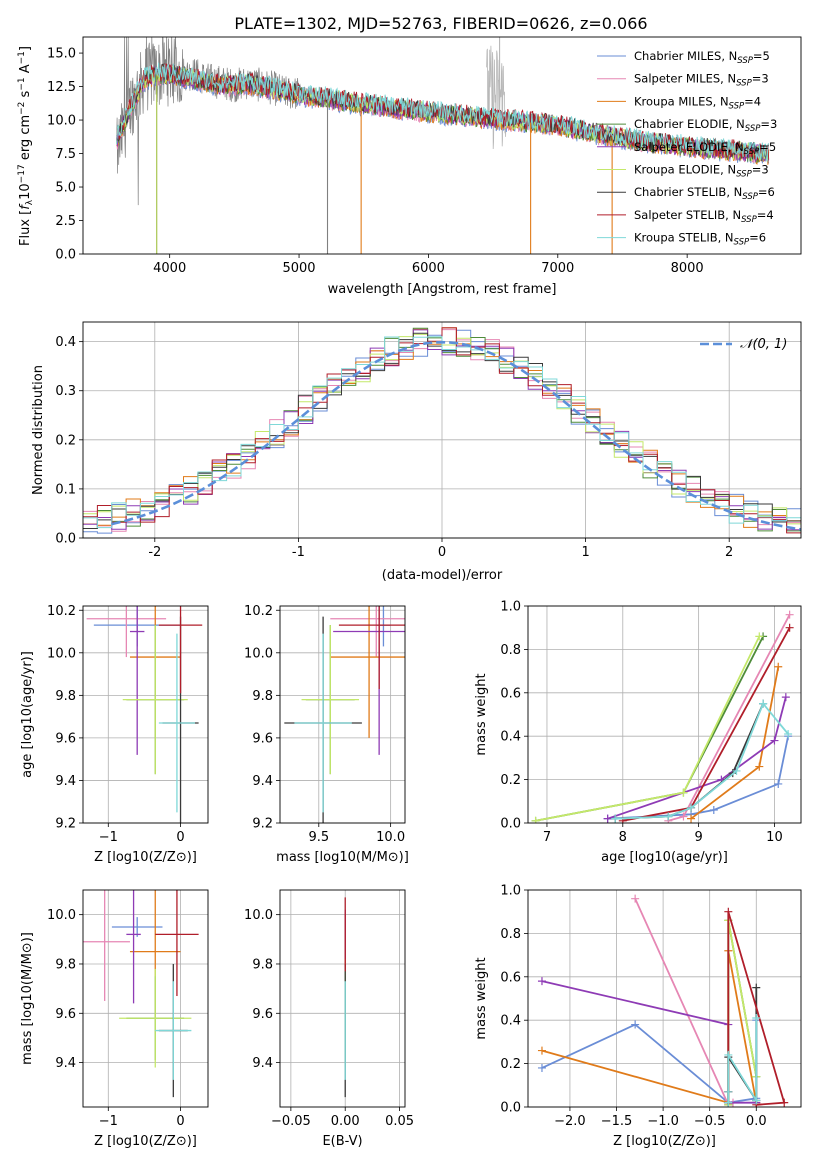 The width and height of the screenshot is (819, 1170). What do you see at coordinates (557, 268) in the screenshot?
I see `x-tick-label: 7000` at bounding box center [557, 268].